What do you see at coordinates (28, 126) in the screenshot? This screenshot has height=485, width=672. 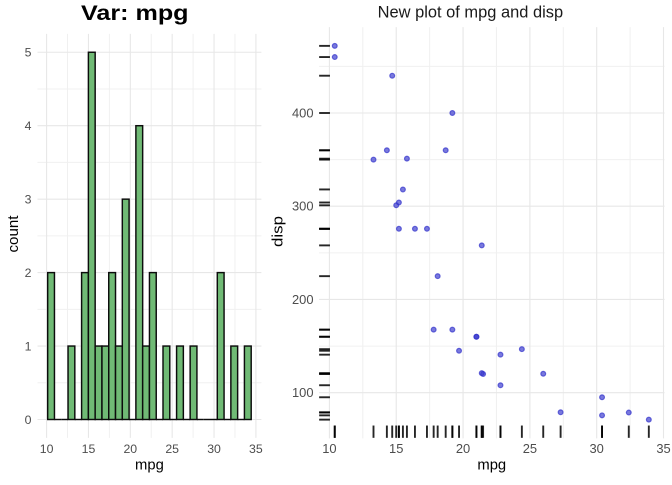 I see `svg-text: 4` at bounding box center [28, 126].